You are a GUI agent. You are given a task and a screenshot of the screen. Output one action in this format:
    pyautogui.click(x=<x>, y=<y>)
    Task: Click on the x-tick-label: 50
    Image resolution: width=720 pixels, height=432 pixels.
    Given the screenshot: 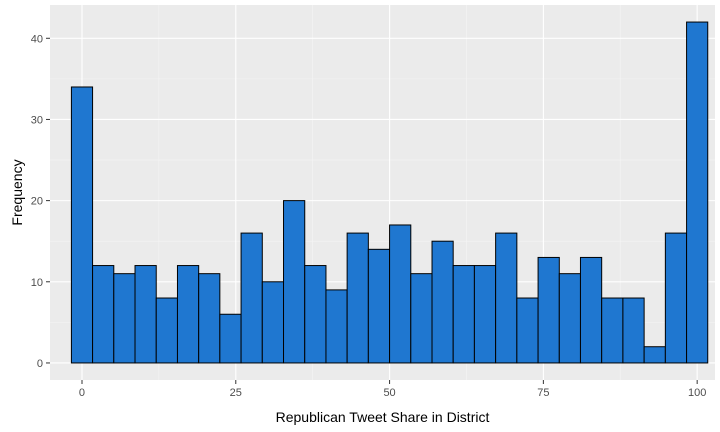 What is the action you would take?
    pyautogui.click(x=389, y=393)
    